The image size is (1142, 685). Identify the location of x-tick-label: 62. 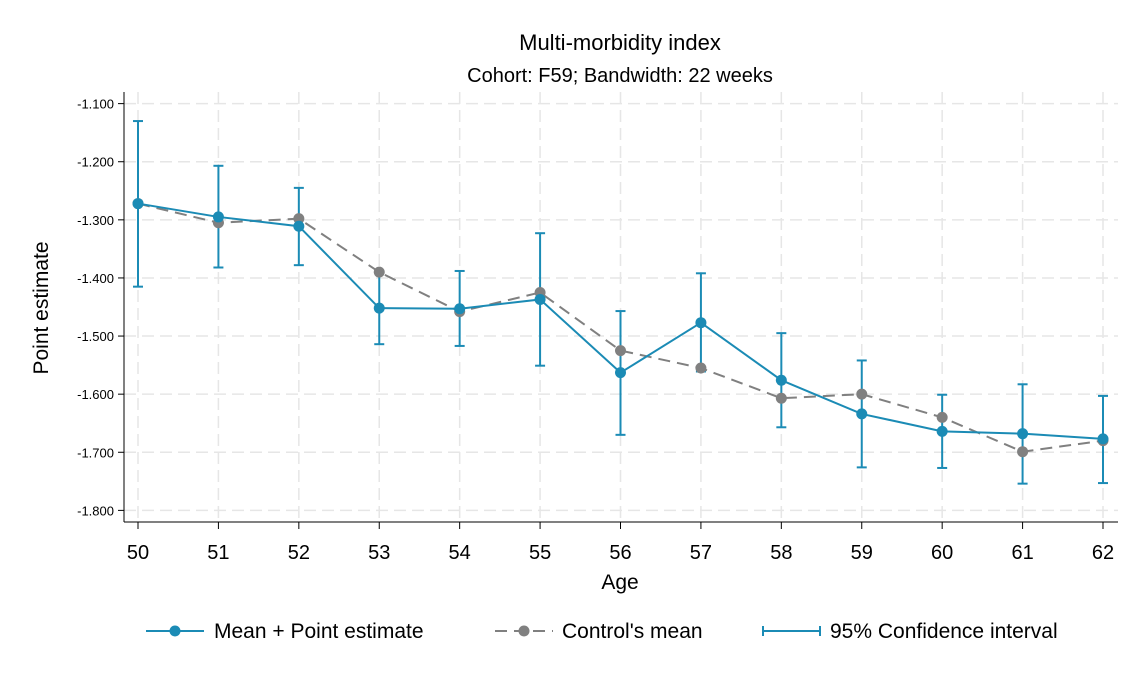
(1103, 553).